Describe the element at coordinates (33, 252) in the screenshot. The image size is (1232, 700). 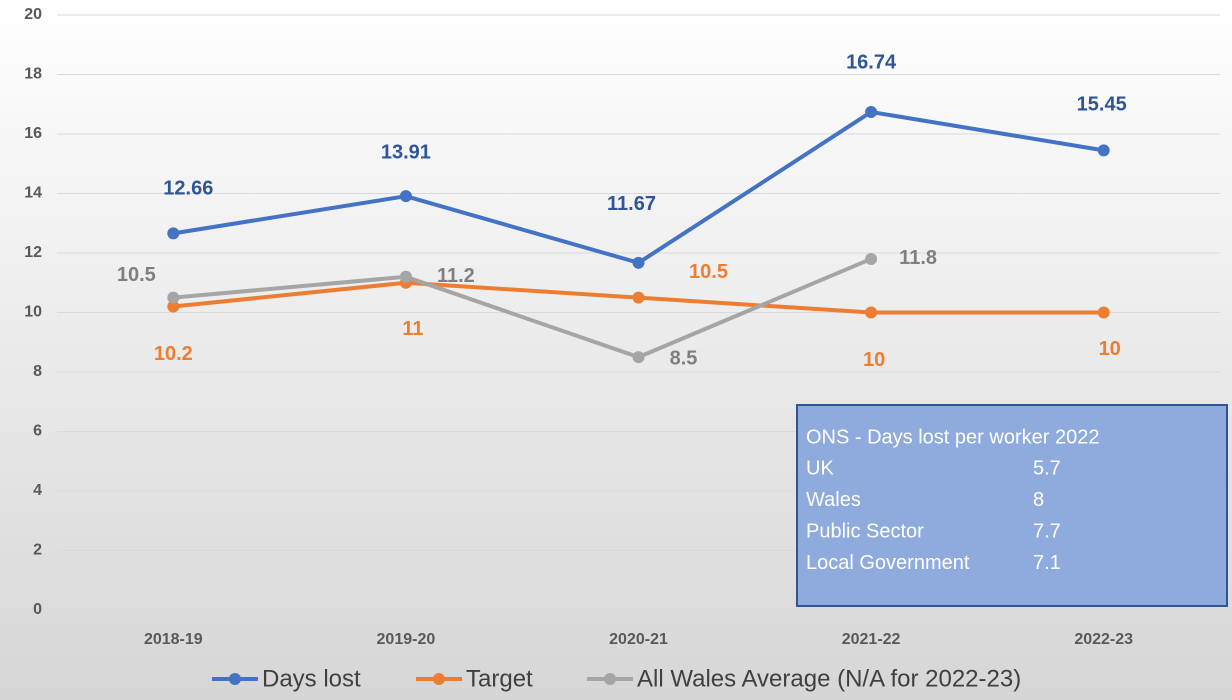
I see `y-tick-label: 12` at that location.